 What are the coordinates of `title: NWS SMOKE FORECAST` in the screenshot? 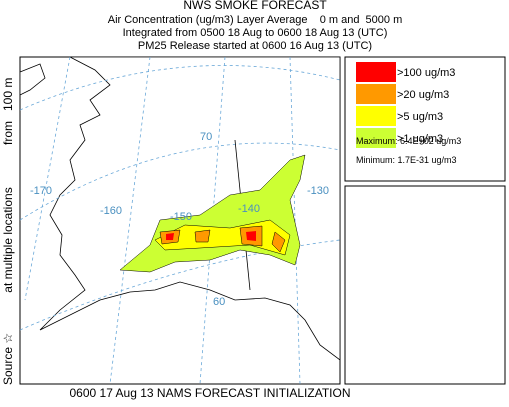 It's located at (255, 6).